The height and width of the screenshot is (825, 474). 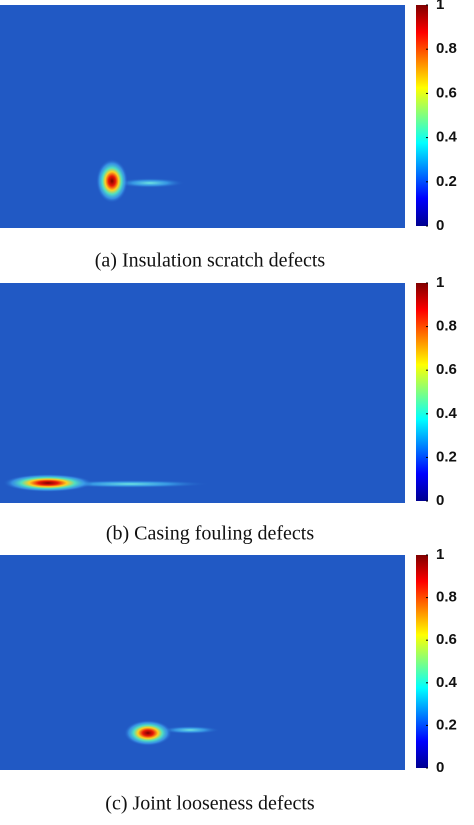 What do you see at coordinates (210, 261) in the screenshot?
I see `caption: (a) Insulation scratch defects` at bounding box center [210, 261].